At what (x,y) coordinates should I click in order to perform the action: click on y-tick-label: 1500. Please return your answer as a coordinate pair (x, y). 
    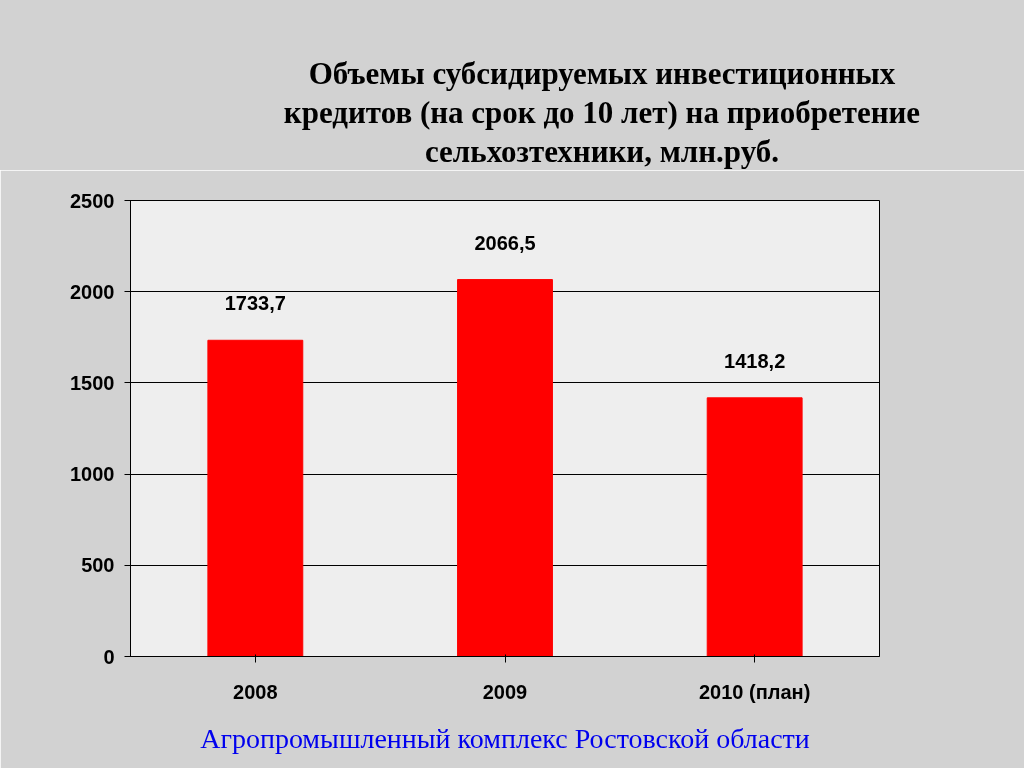
    Looking at the image, I should click on (92, 382).